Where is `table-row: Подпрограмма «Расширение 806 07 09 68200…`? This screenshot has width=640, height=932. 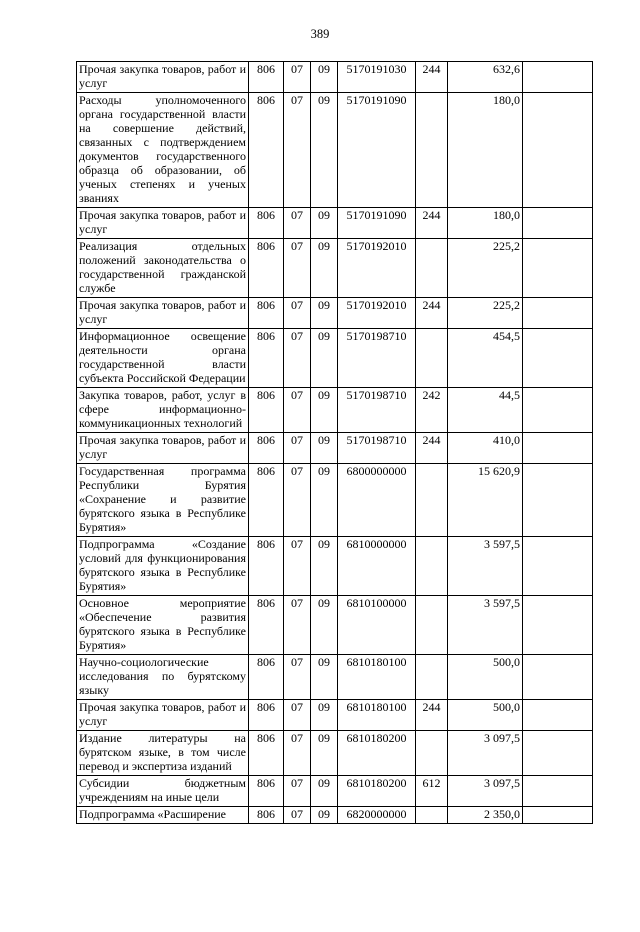
table-row: Подпрограмма «Расширение 806 07 09 68200… is located at coordinates (334, 815).